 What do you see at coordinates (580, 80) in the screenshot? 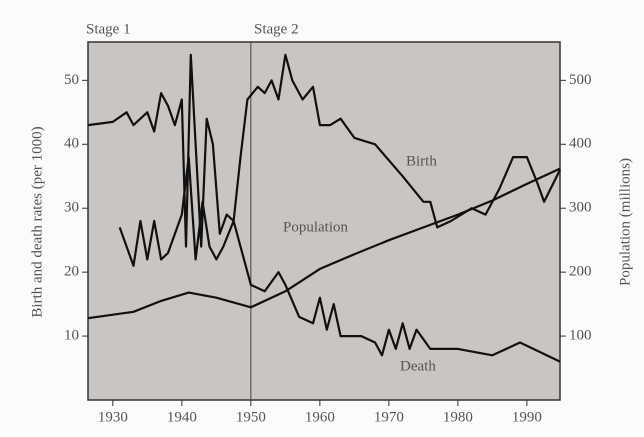
I see `y2-tick-label: 500` at bounding box center [580, 80].